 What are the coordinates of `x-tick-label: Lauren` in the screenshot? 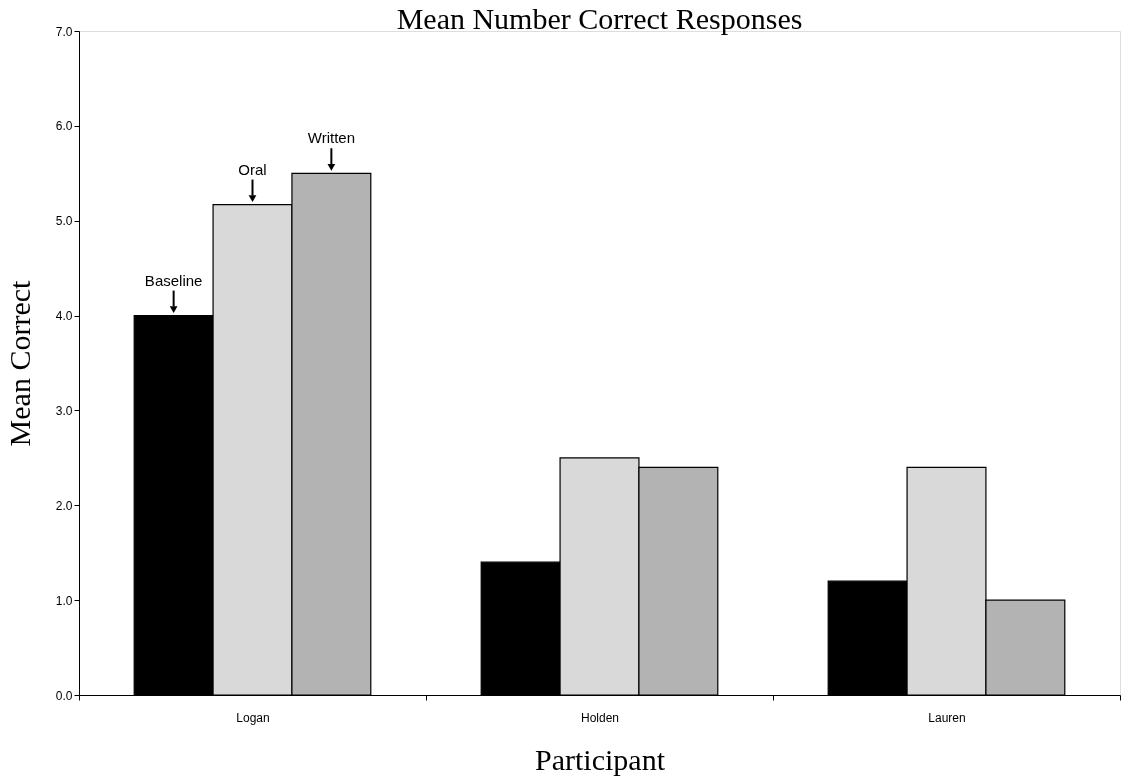 It's located at (947, 717).